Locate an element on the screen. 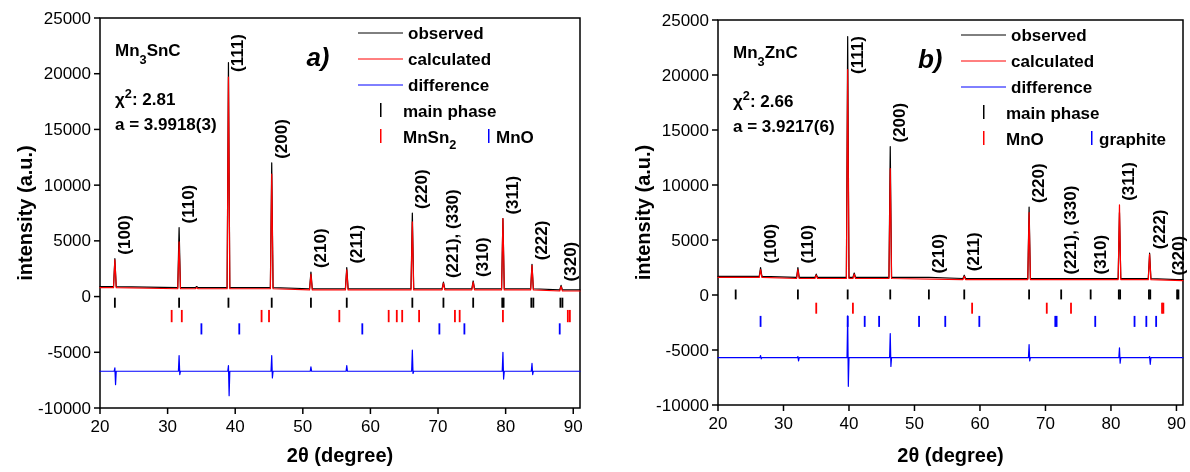  annotation: Mn$_{3}$ZnC is located at coordinates (765, 56).